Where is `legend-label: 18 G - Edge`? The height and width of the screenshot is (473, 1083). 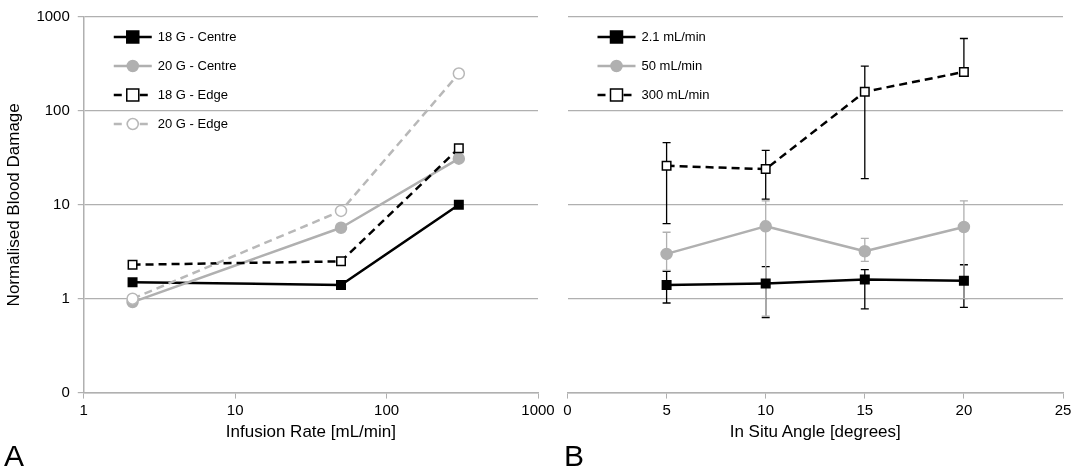
legend-label: 18 G - Edge is located at coordinates (192, 94).